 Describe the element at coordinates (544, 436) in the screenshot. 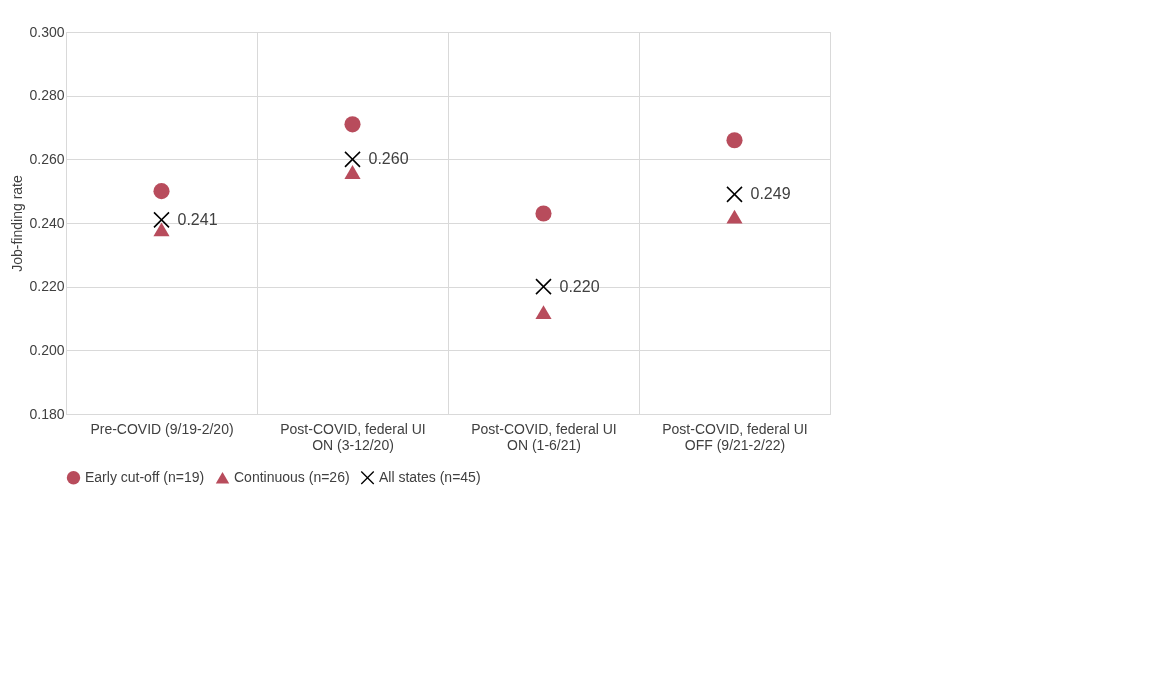

I see `x-tick-label: Post-COVID, federal UI ON (1-6/21)` at that location.